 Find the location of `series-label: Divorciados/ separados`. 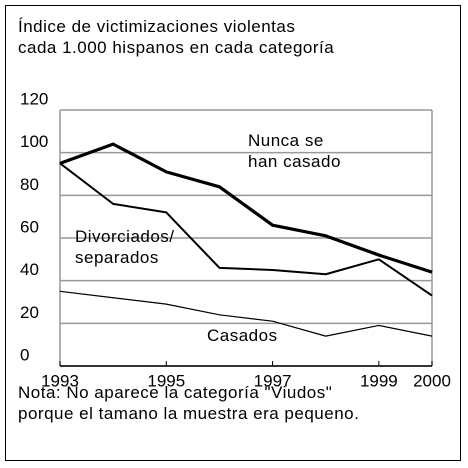

series-label: Divorciados/ separados is located at coordinates (125, 247).